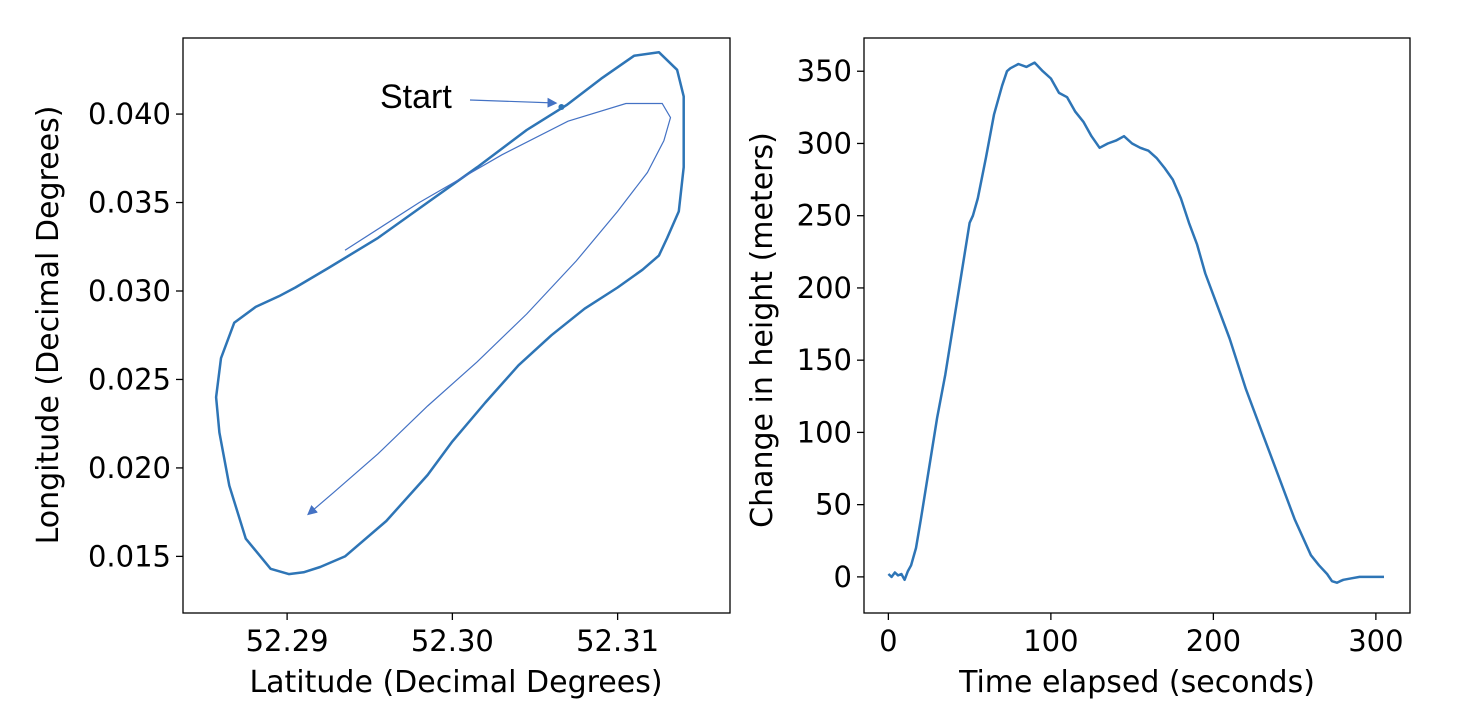  Describe the element at coordinates (762, 330) in the screenshot. I see `right-y-axis-label: Change in height (meters)` at that location.